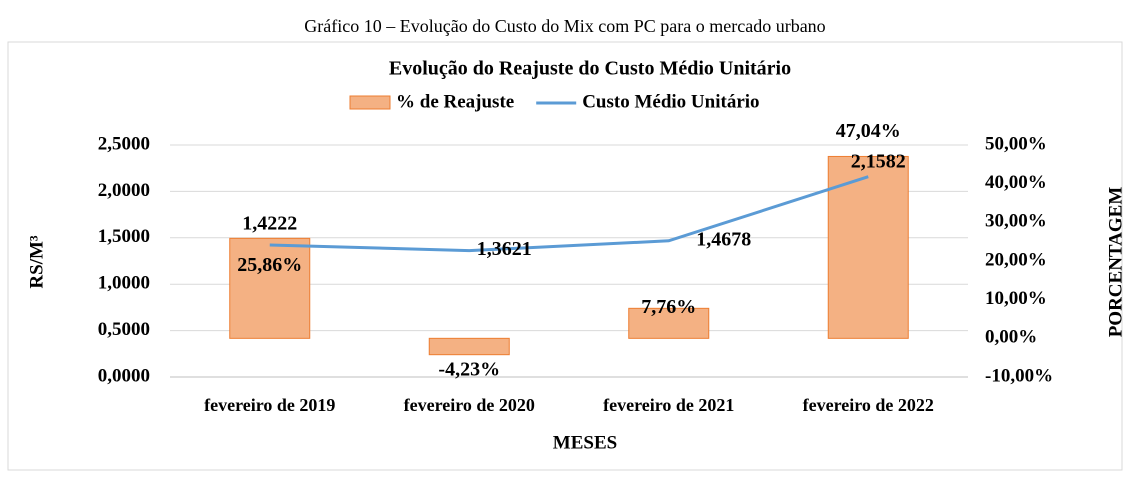  What do you see at coordinates (1019, 375) in the screenshot?
I see `y2-tick-label: -10,00%` at bounding box center [1019, 375].